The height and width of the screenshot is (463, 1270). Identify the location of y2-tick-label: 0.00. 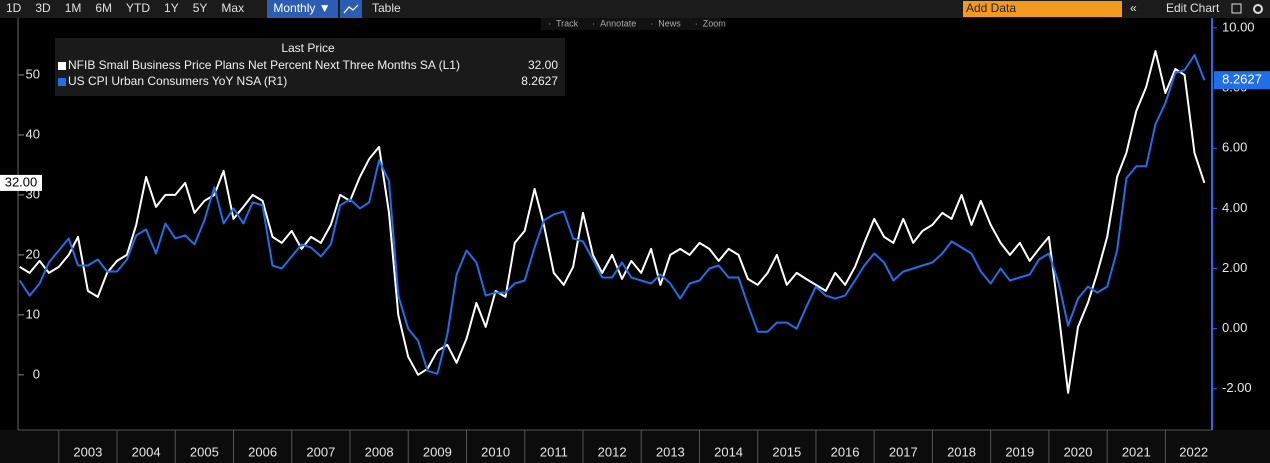
(1234, 327).